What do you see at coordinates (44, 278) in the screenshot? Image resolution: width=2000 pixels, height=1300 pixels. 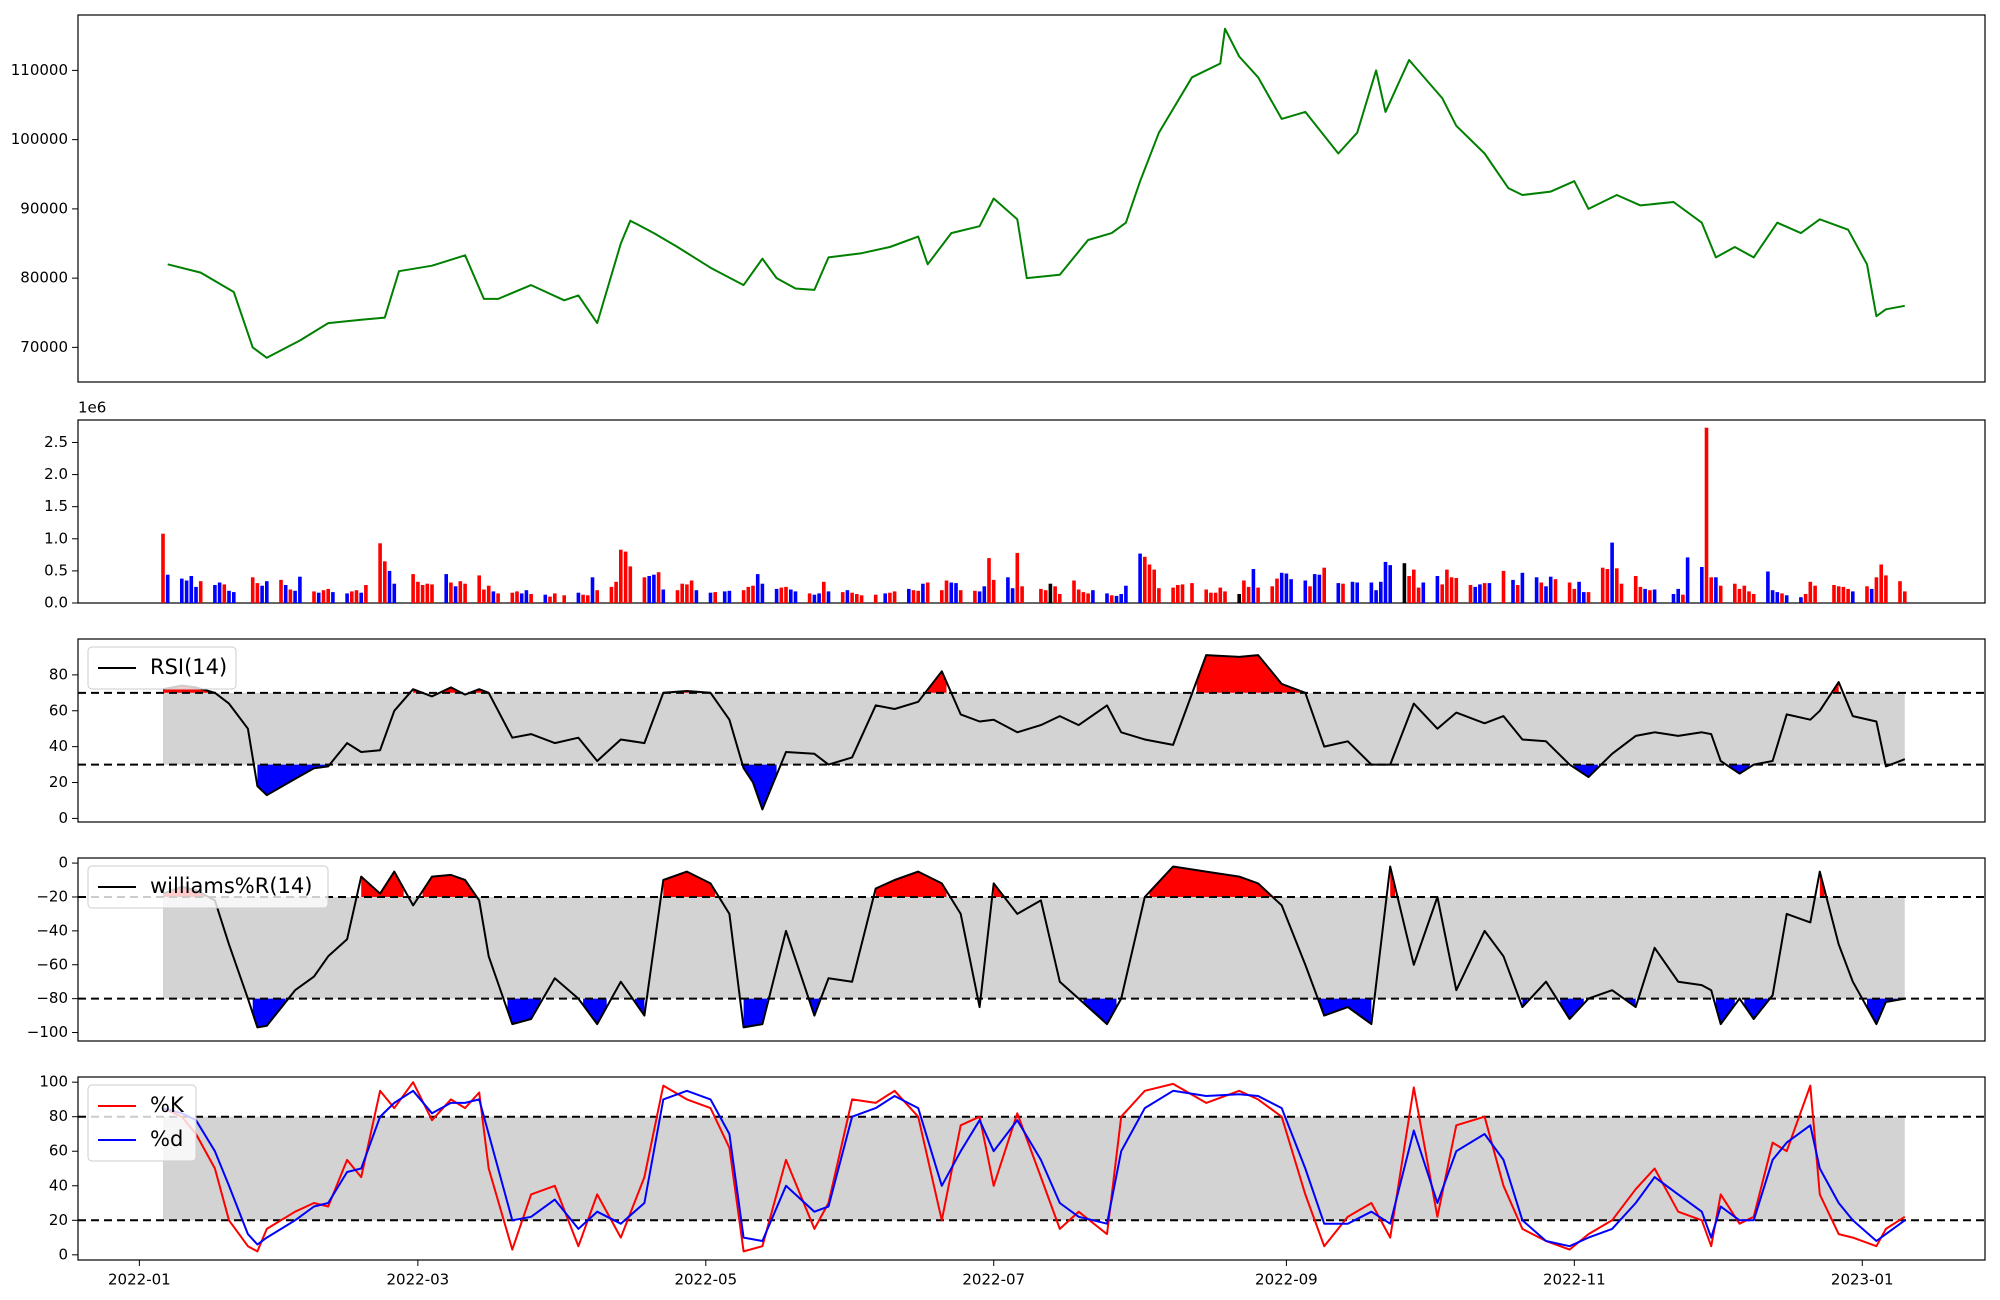 I see `price-ytick-label: 80000` at bounding box center [44, 278].